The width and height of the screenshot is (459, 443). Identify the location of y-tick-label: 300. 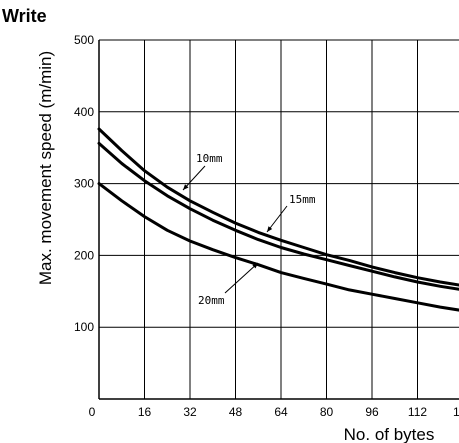
(84, 184).